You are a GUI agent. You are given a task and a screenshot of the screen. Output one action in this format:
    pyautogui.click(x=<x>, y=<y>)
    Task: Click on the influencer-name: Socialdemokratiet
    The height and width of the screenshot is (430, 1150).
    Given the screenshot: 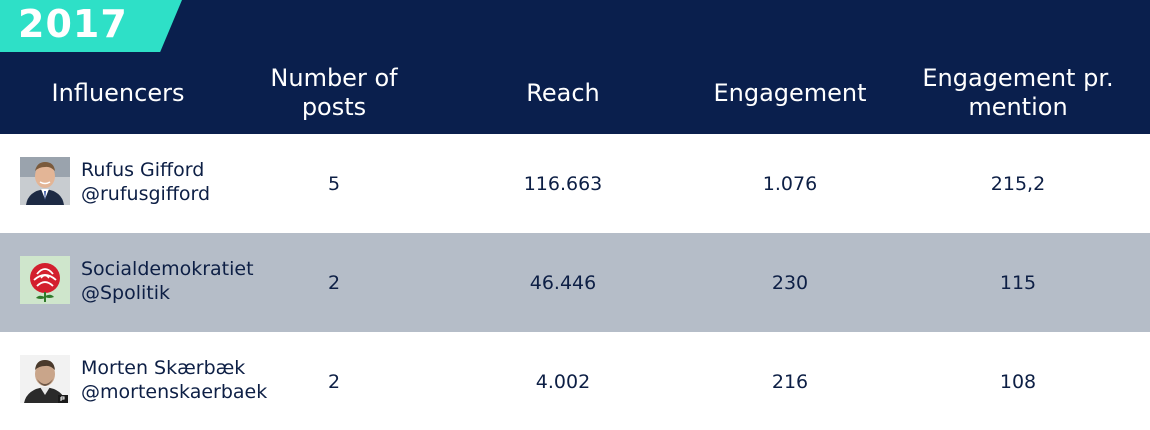 What is the action you would take?
    pyautogui.click(x=167, y=269)
    